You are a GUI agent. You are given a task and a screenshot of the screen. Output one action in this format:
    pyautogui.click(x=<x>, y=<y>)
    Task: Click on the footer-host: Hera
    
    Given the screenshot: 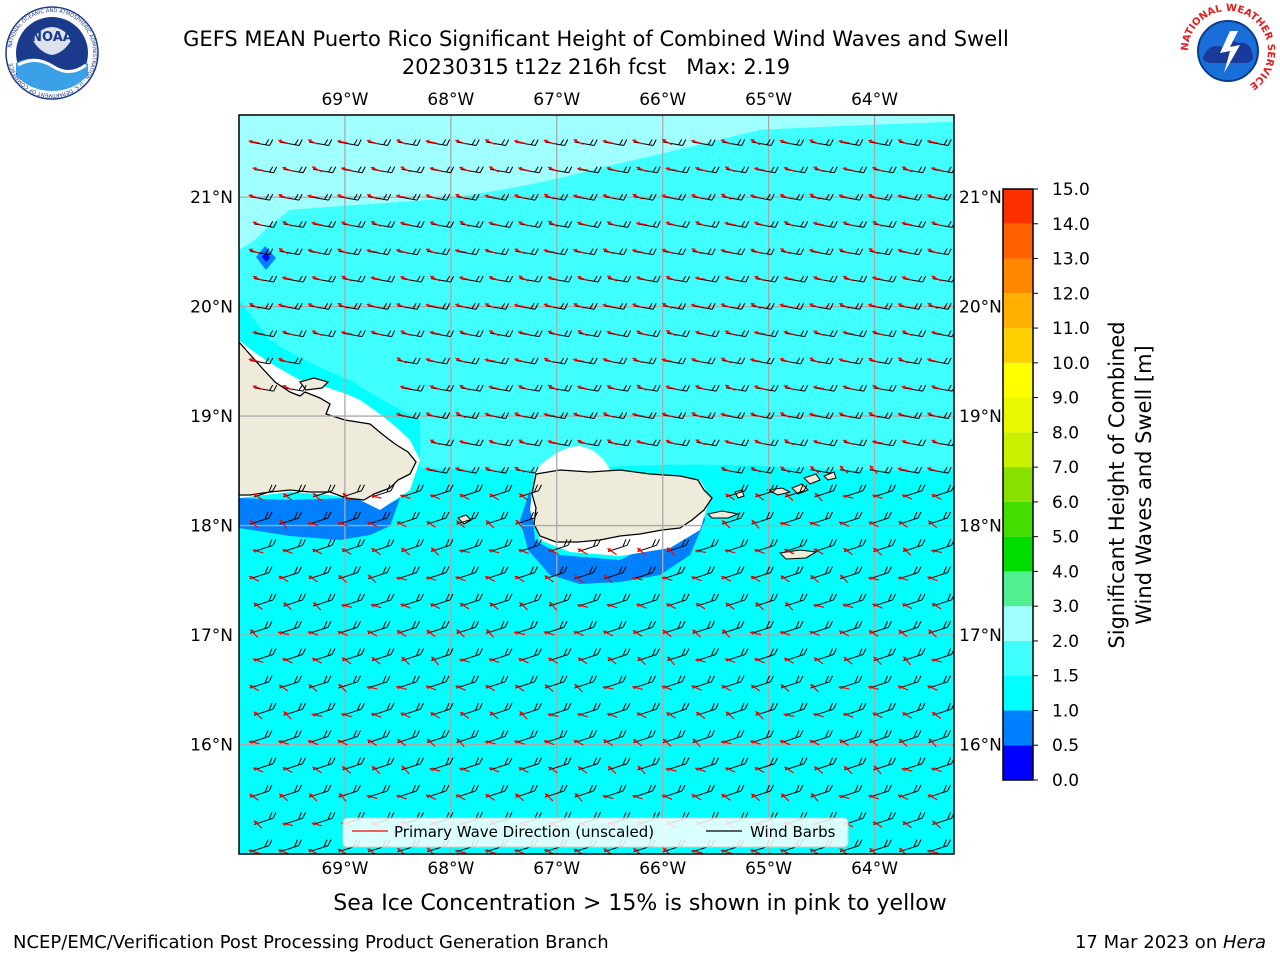 What is the action you would take?
    pyautogui.click(x=1244, y=942)
    